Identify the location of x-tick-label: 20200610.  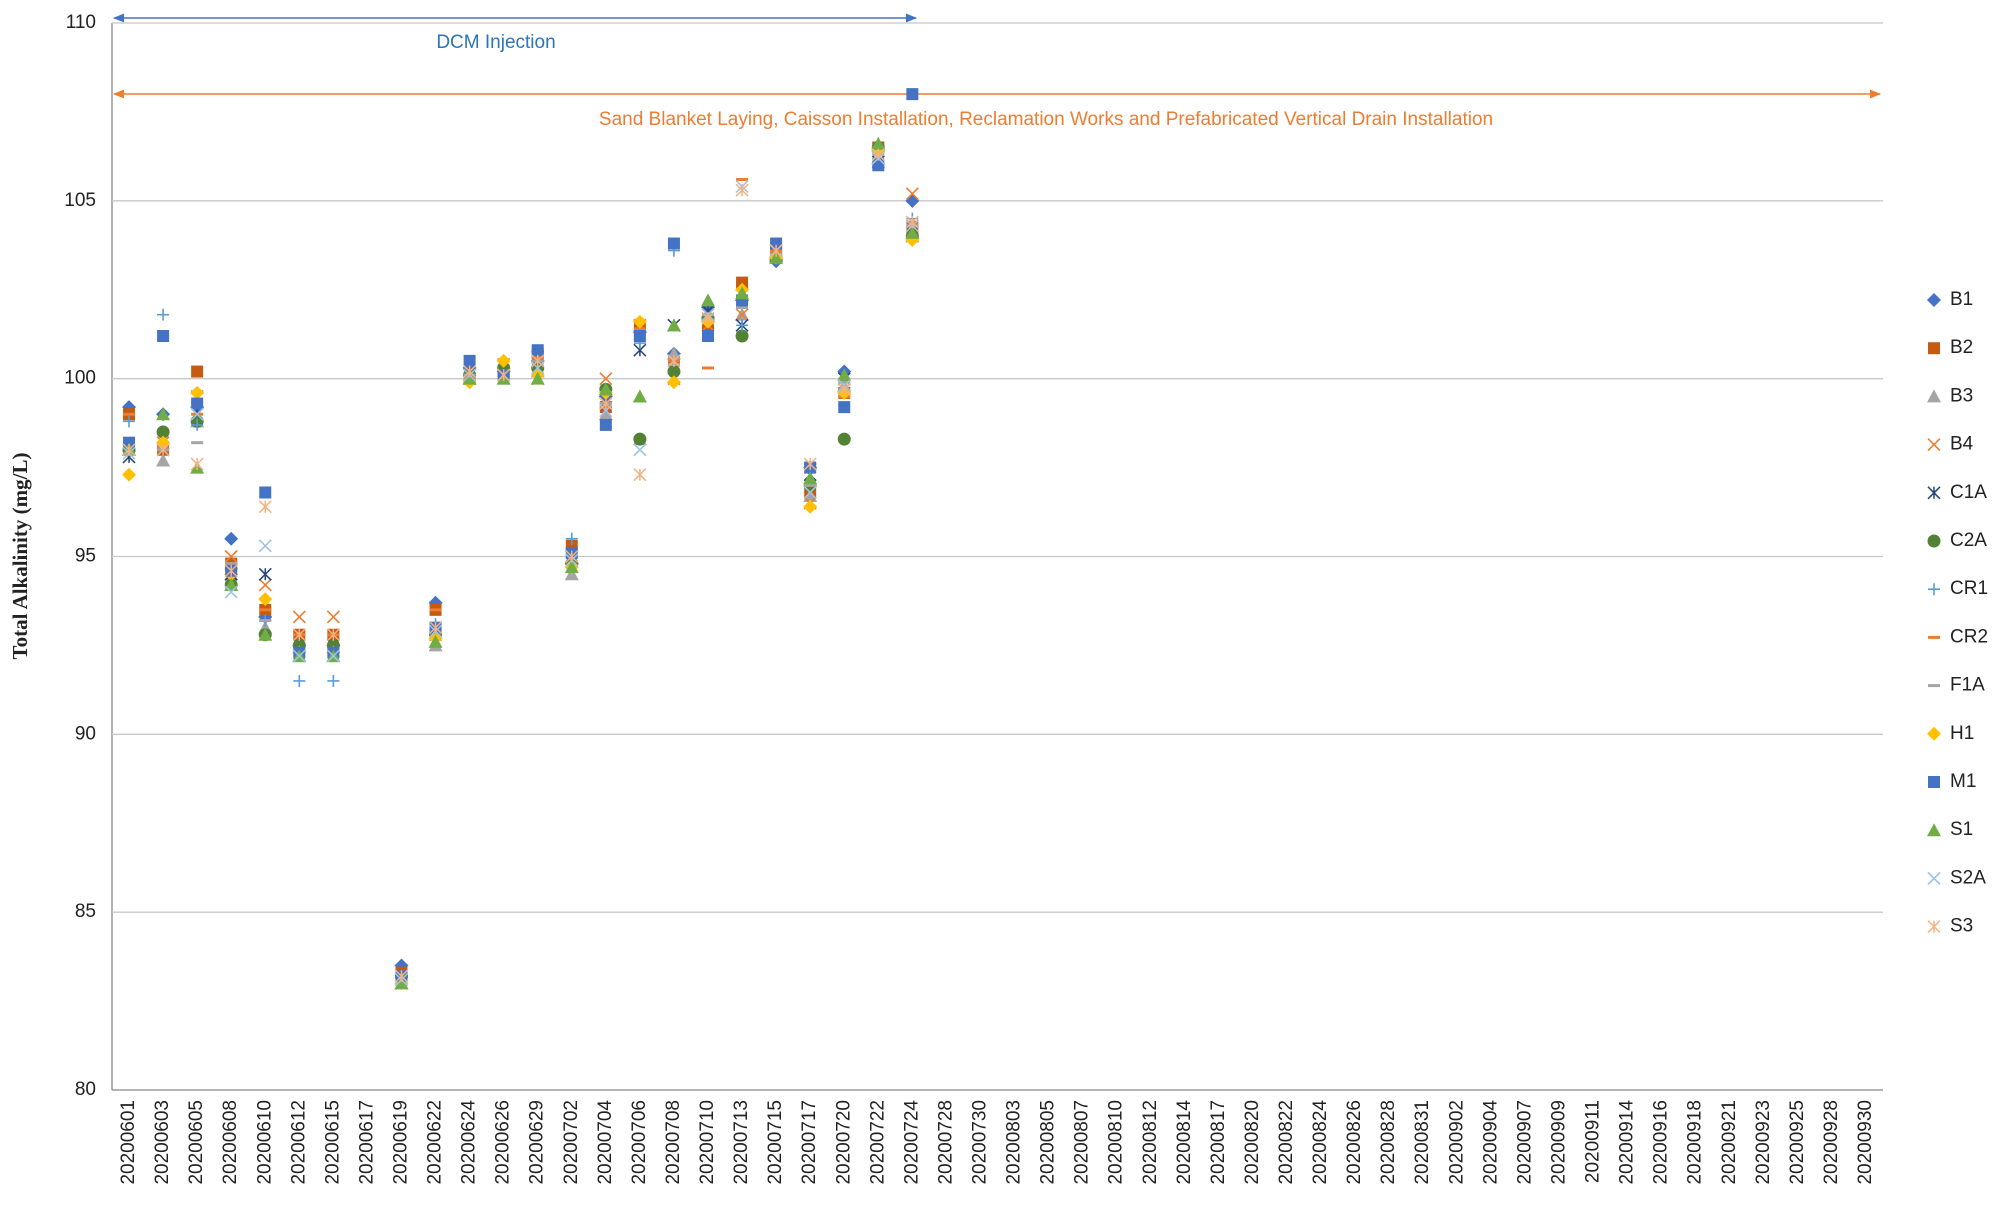
(264, 1142).